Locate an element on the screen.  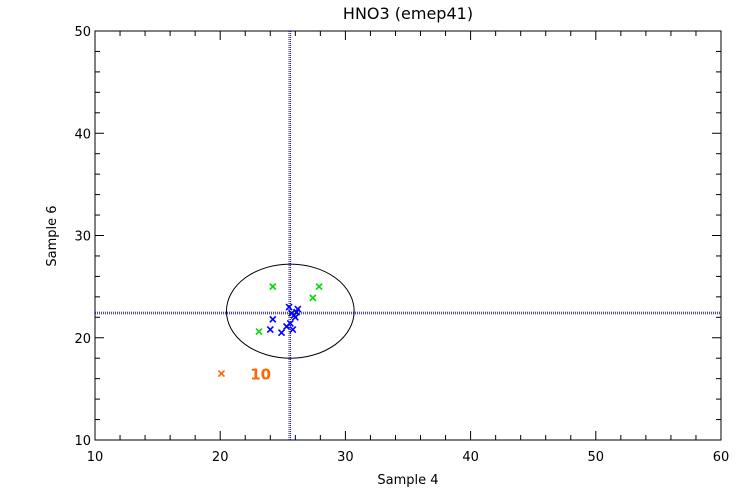
chart-title: HNO3 (emep41) is located at coordinates (408, 13).